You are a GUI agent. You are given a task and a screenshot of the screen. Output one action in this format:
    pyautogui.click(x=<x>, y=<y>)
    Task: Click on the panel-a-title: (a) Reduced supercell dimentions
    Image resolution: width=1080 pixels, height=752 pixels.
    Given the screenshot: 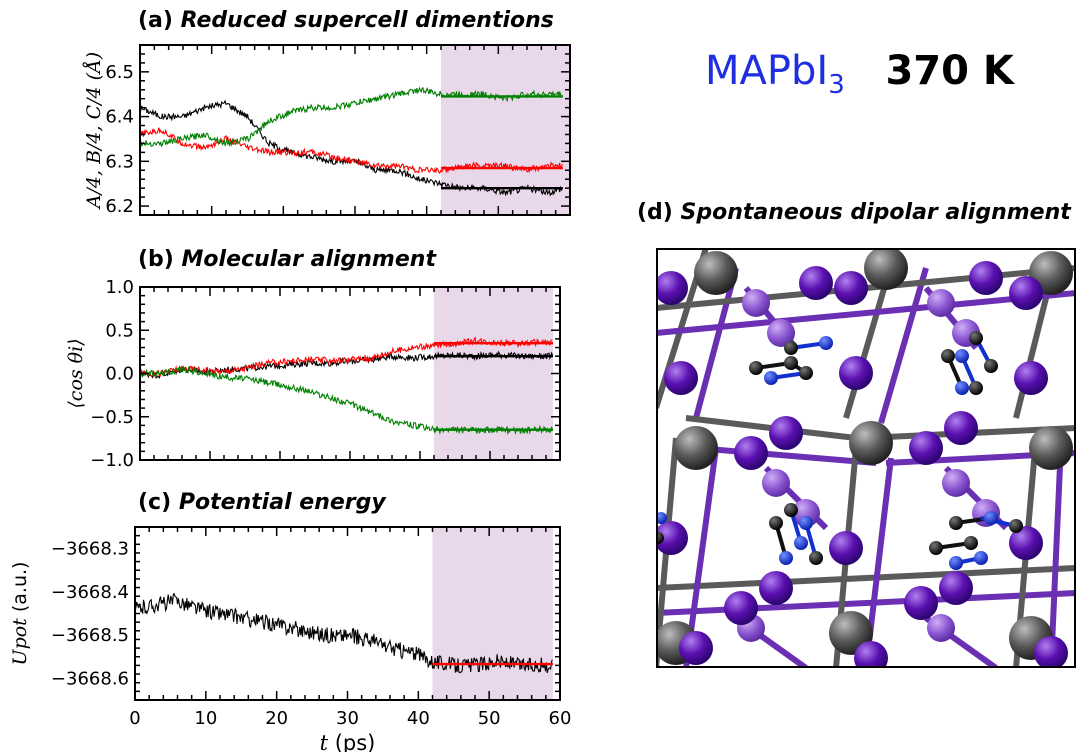 What is the action you would take?
    pyautogui.click(x=346, y=20)
    